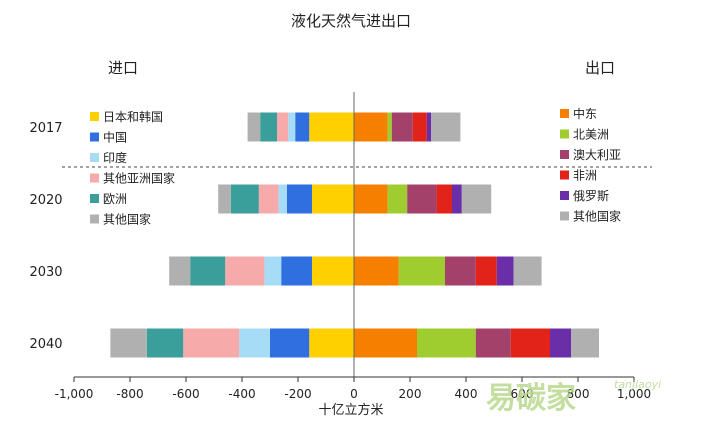 The width and height of the screenshot is (702, 423). I want to click on x-tick-label: 200, so click(410, 394).